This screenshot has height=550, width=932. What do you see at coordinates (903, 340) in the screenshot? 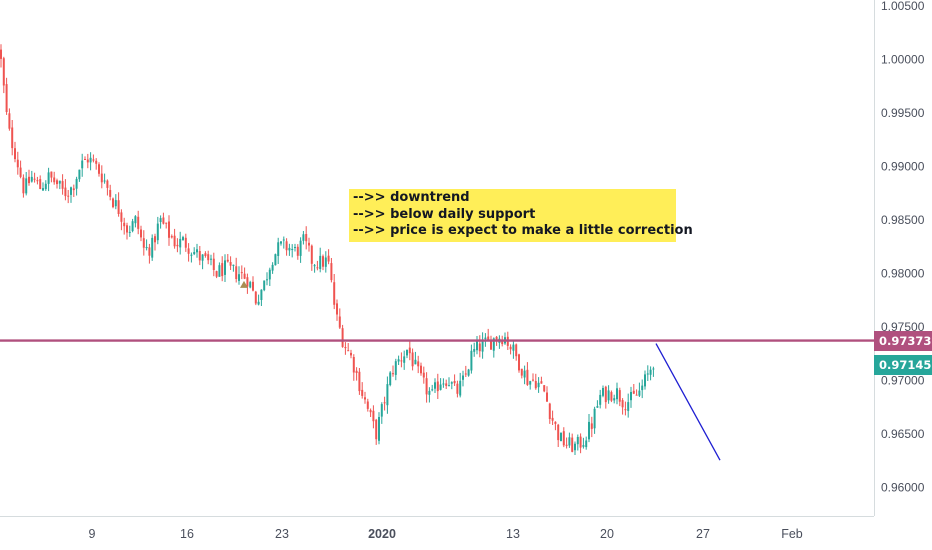
I see `support-price-label: 0.97373` at bounding box center [903, 340].